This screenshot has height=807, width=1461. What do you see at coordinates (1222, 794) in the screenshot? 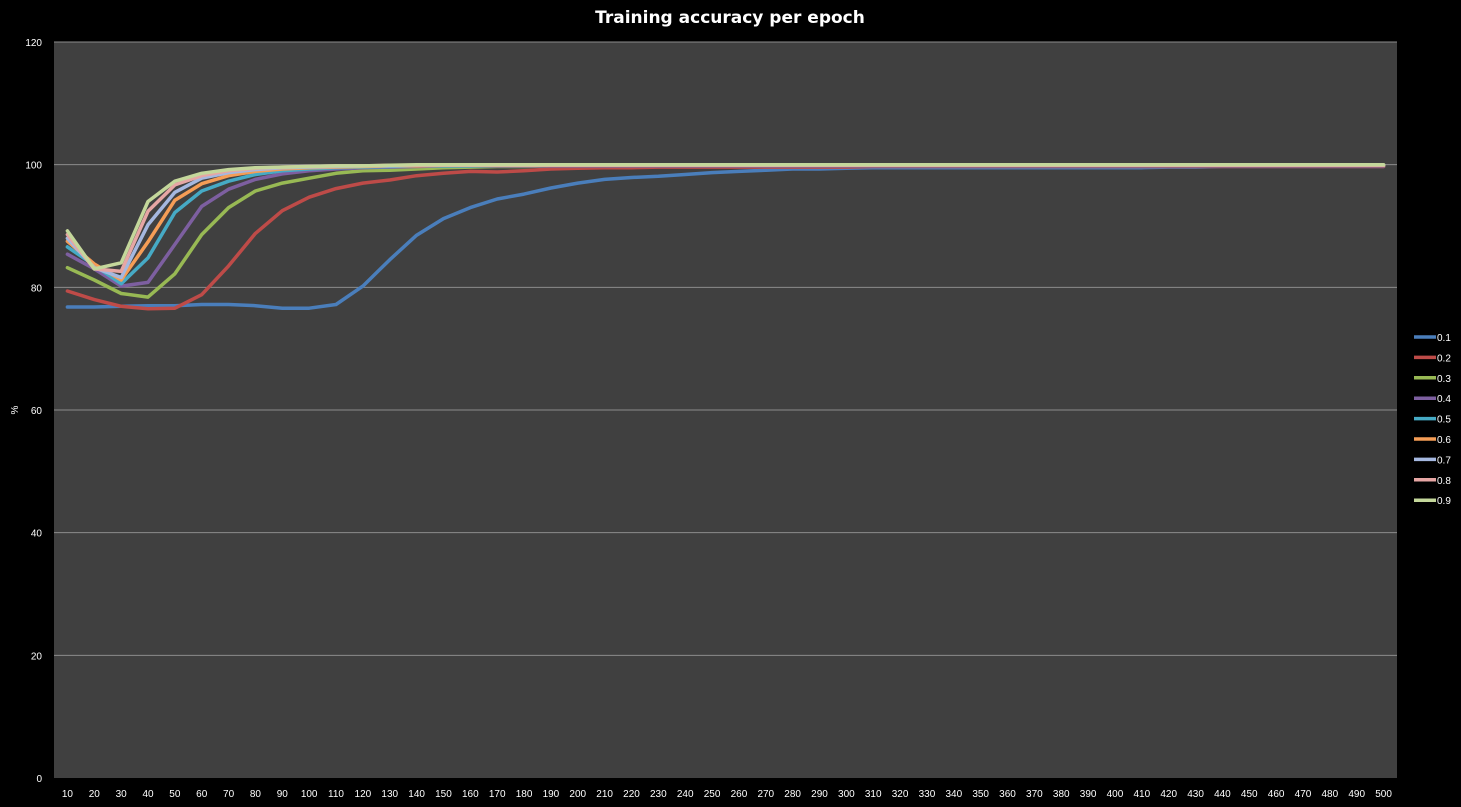
I see `x-tick-label: 440` at bounding box center [1222, 794].